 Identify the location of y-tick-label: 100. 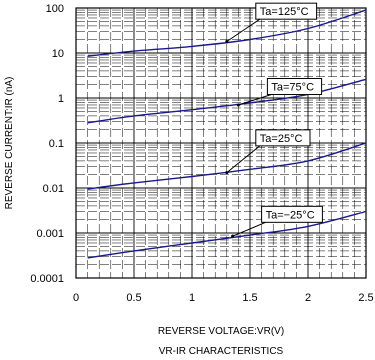
(55, 9).